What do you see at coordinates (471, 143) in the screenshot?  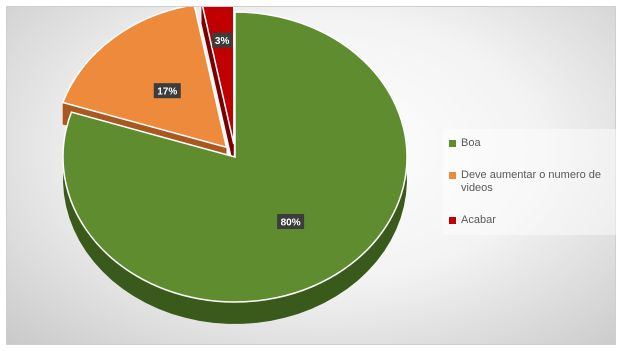 I see `legend-label: Boa` at bounding box center [471, 143].